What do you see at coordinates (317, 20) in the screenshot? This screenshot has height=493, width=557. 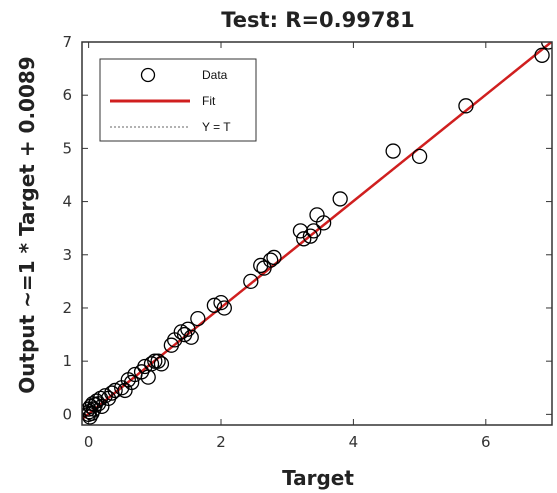 I see `chart-title: Test: R=0.99781` at bounding box center [317, 20].